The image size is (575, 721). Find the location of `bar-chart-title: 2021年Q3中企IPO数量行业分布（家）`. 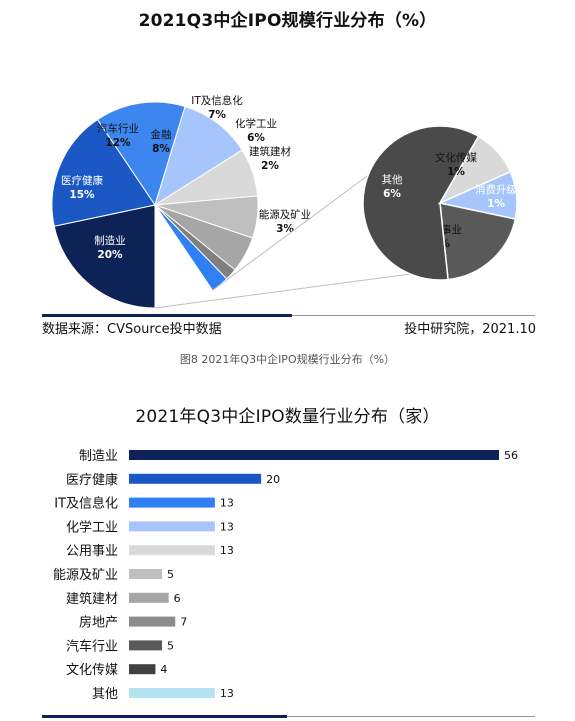

bar-chart-title: 2021年Q3中企IPO数量行业分布（家） is located at coordinates (287, 417).